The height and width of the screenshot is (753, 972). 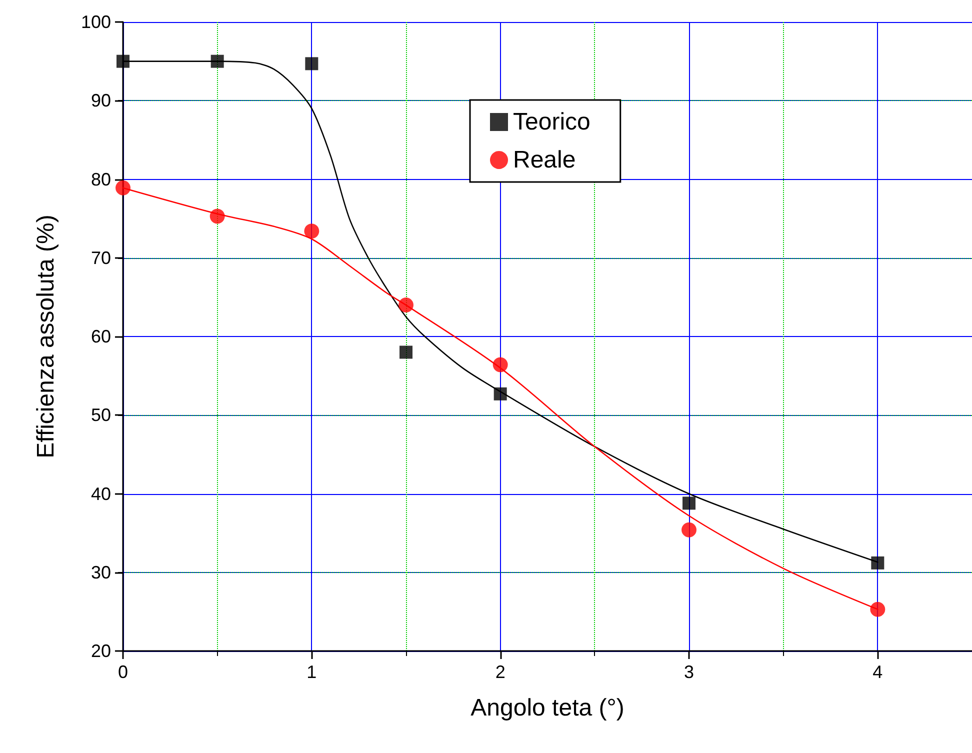 What do you see at coordinates (95, 22) in the screenshot?
I see `y-tick-label: 100` at bounding box center [95, 22].